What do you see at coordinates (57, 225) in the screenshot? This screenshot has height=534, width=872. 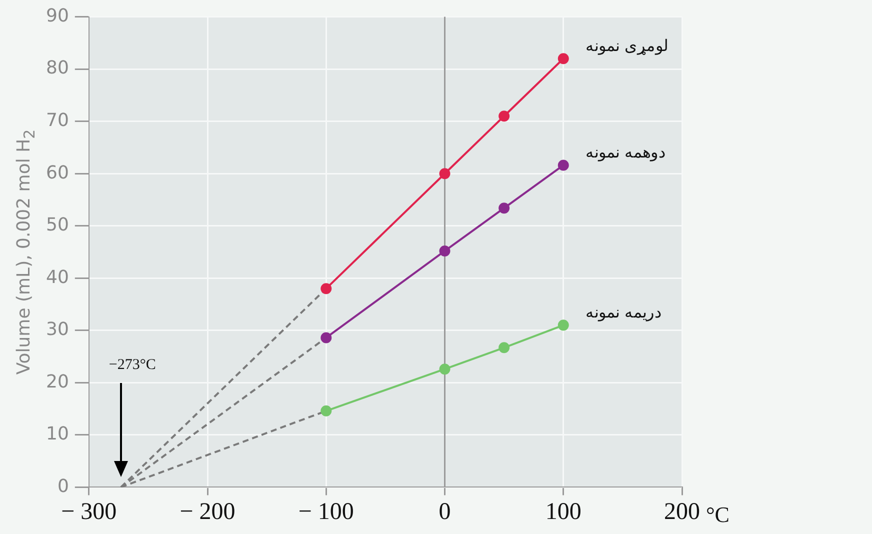 I see `y-tick-label: 50` at bounding box center [57, 225].